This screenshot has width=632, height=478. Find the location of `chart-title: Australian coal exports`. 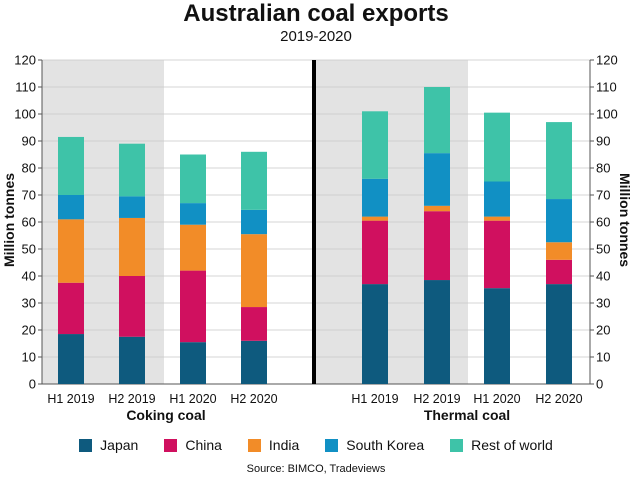

chart-title: Australian coal exports is located at coordinates (316, 13).